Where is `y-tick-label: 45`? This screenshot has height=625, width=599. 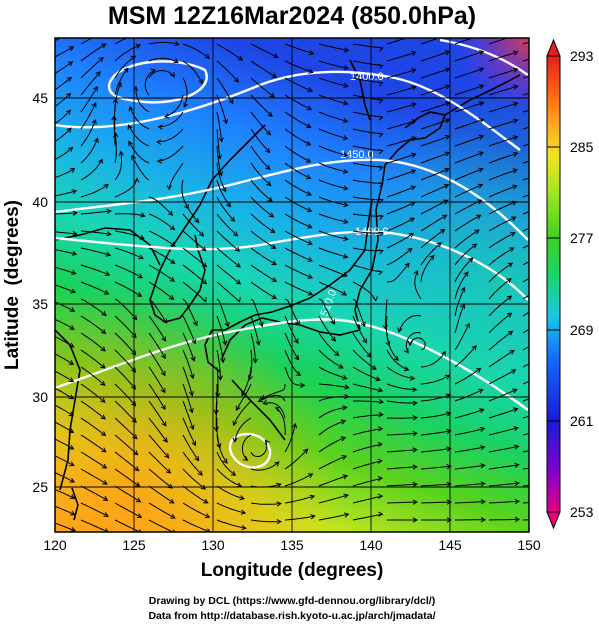
y-tick-label: 45 is located at coordinates (40, 98).